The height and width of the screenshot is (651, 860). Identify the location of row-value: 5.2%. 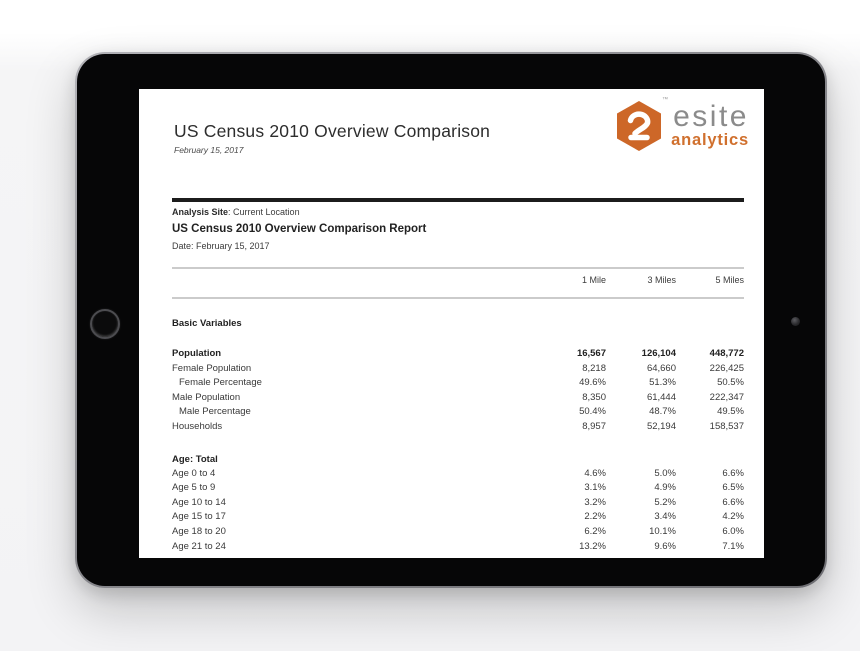
(665, 502).